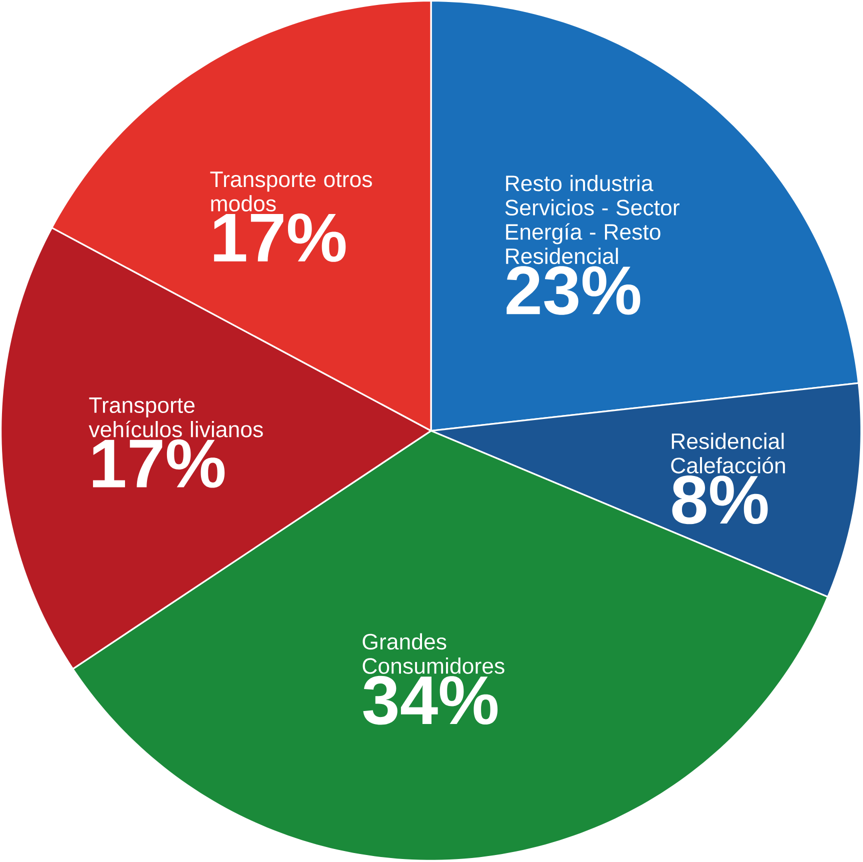 The height and width of the screenshot is (862, 863). I want to click on slice-label: Residencial Calefacción, so click(728, 453).